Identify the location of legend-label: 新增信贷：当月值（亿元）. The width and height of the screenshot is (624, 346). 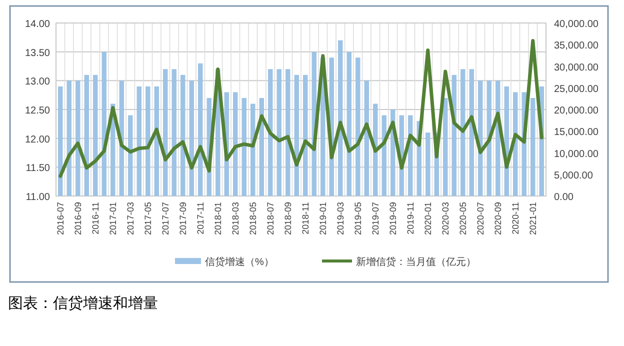
(416, 262).